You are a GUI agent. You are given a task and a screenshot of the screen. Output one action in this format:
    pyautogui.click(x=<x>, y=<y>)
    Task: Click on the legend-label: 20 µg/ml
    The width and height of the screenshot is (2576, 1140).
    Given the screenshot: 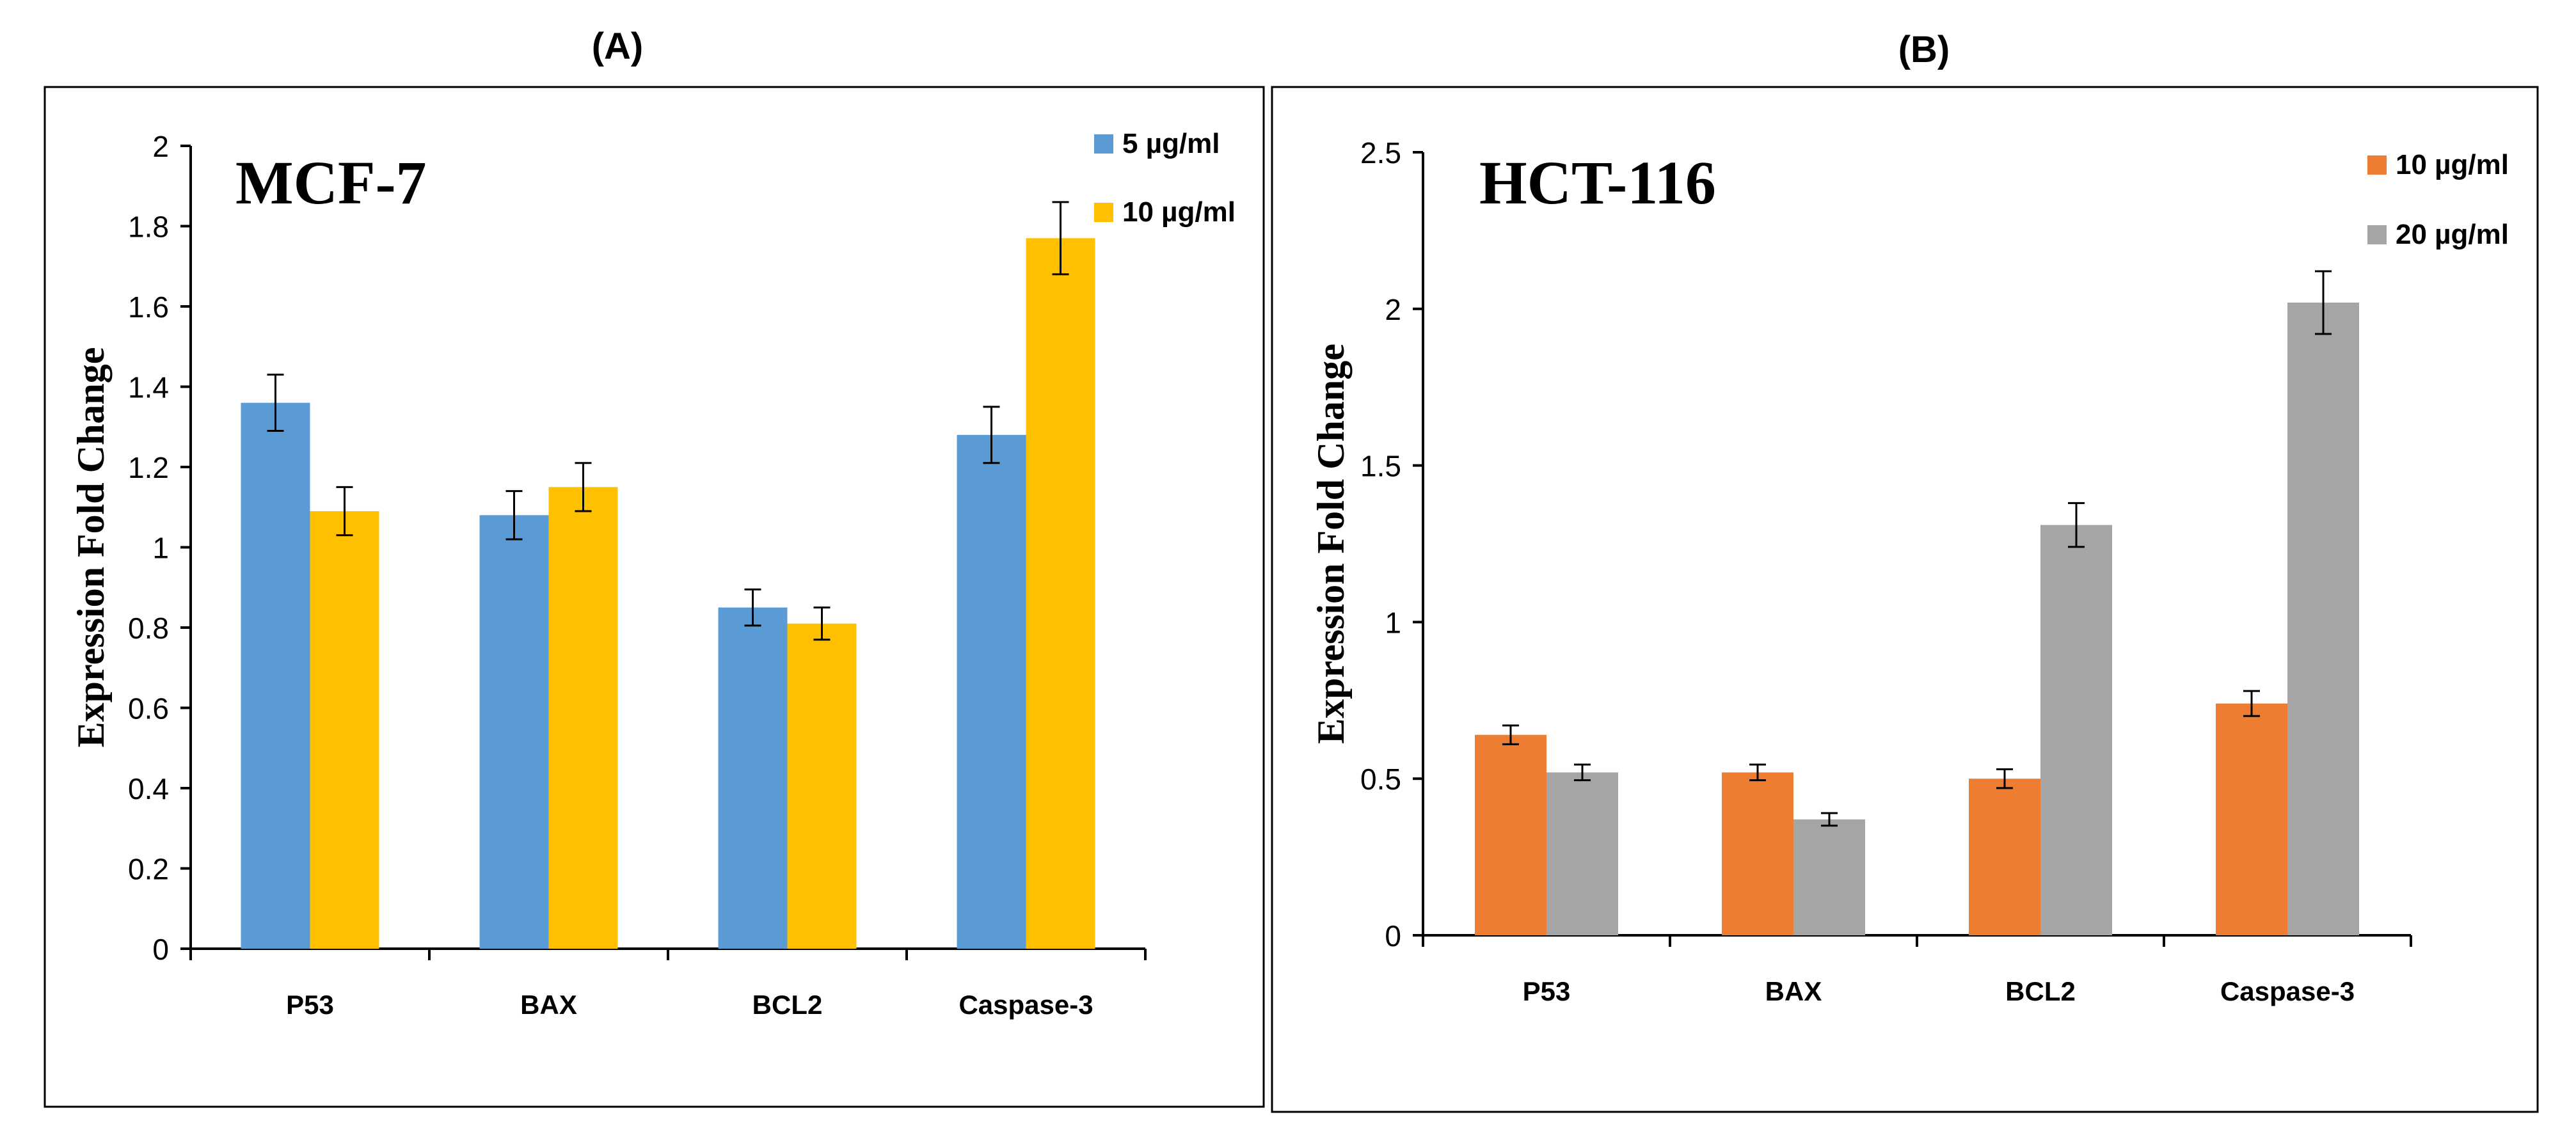 What is the action you would take?
    pyautogui.click(x=2452, y=234)
    